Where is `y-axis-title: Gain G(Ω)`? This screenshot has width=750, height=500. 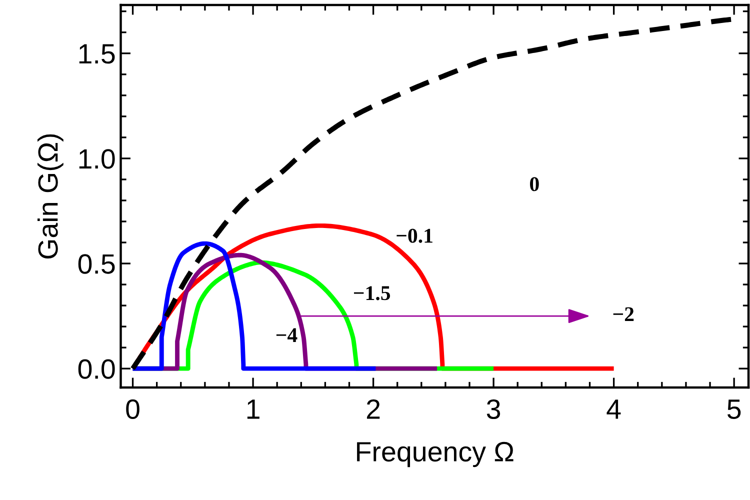
y-axis-title: Gain G(Ω) is located at coordinates (50, 196).